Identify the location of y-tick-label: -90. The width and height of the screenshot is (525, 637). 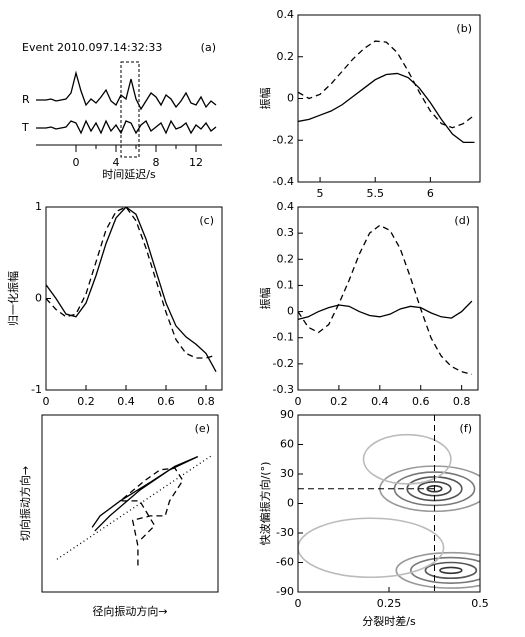
(285, 591).